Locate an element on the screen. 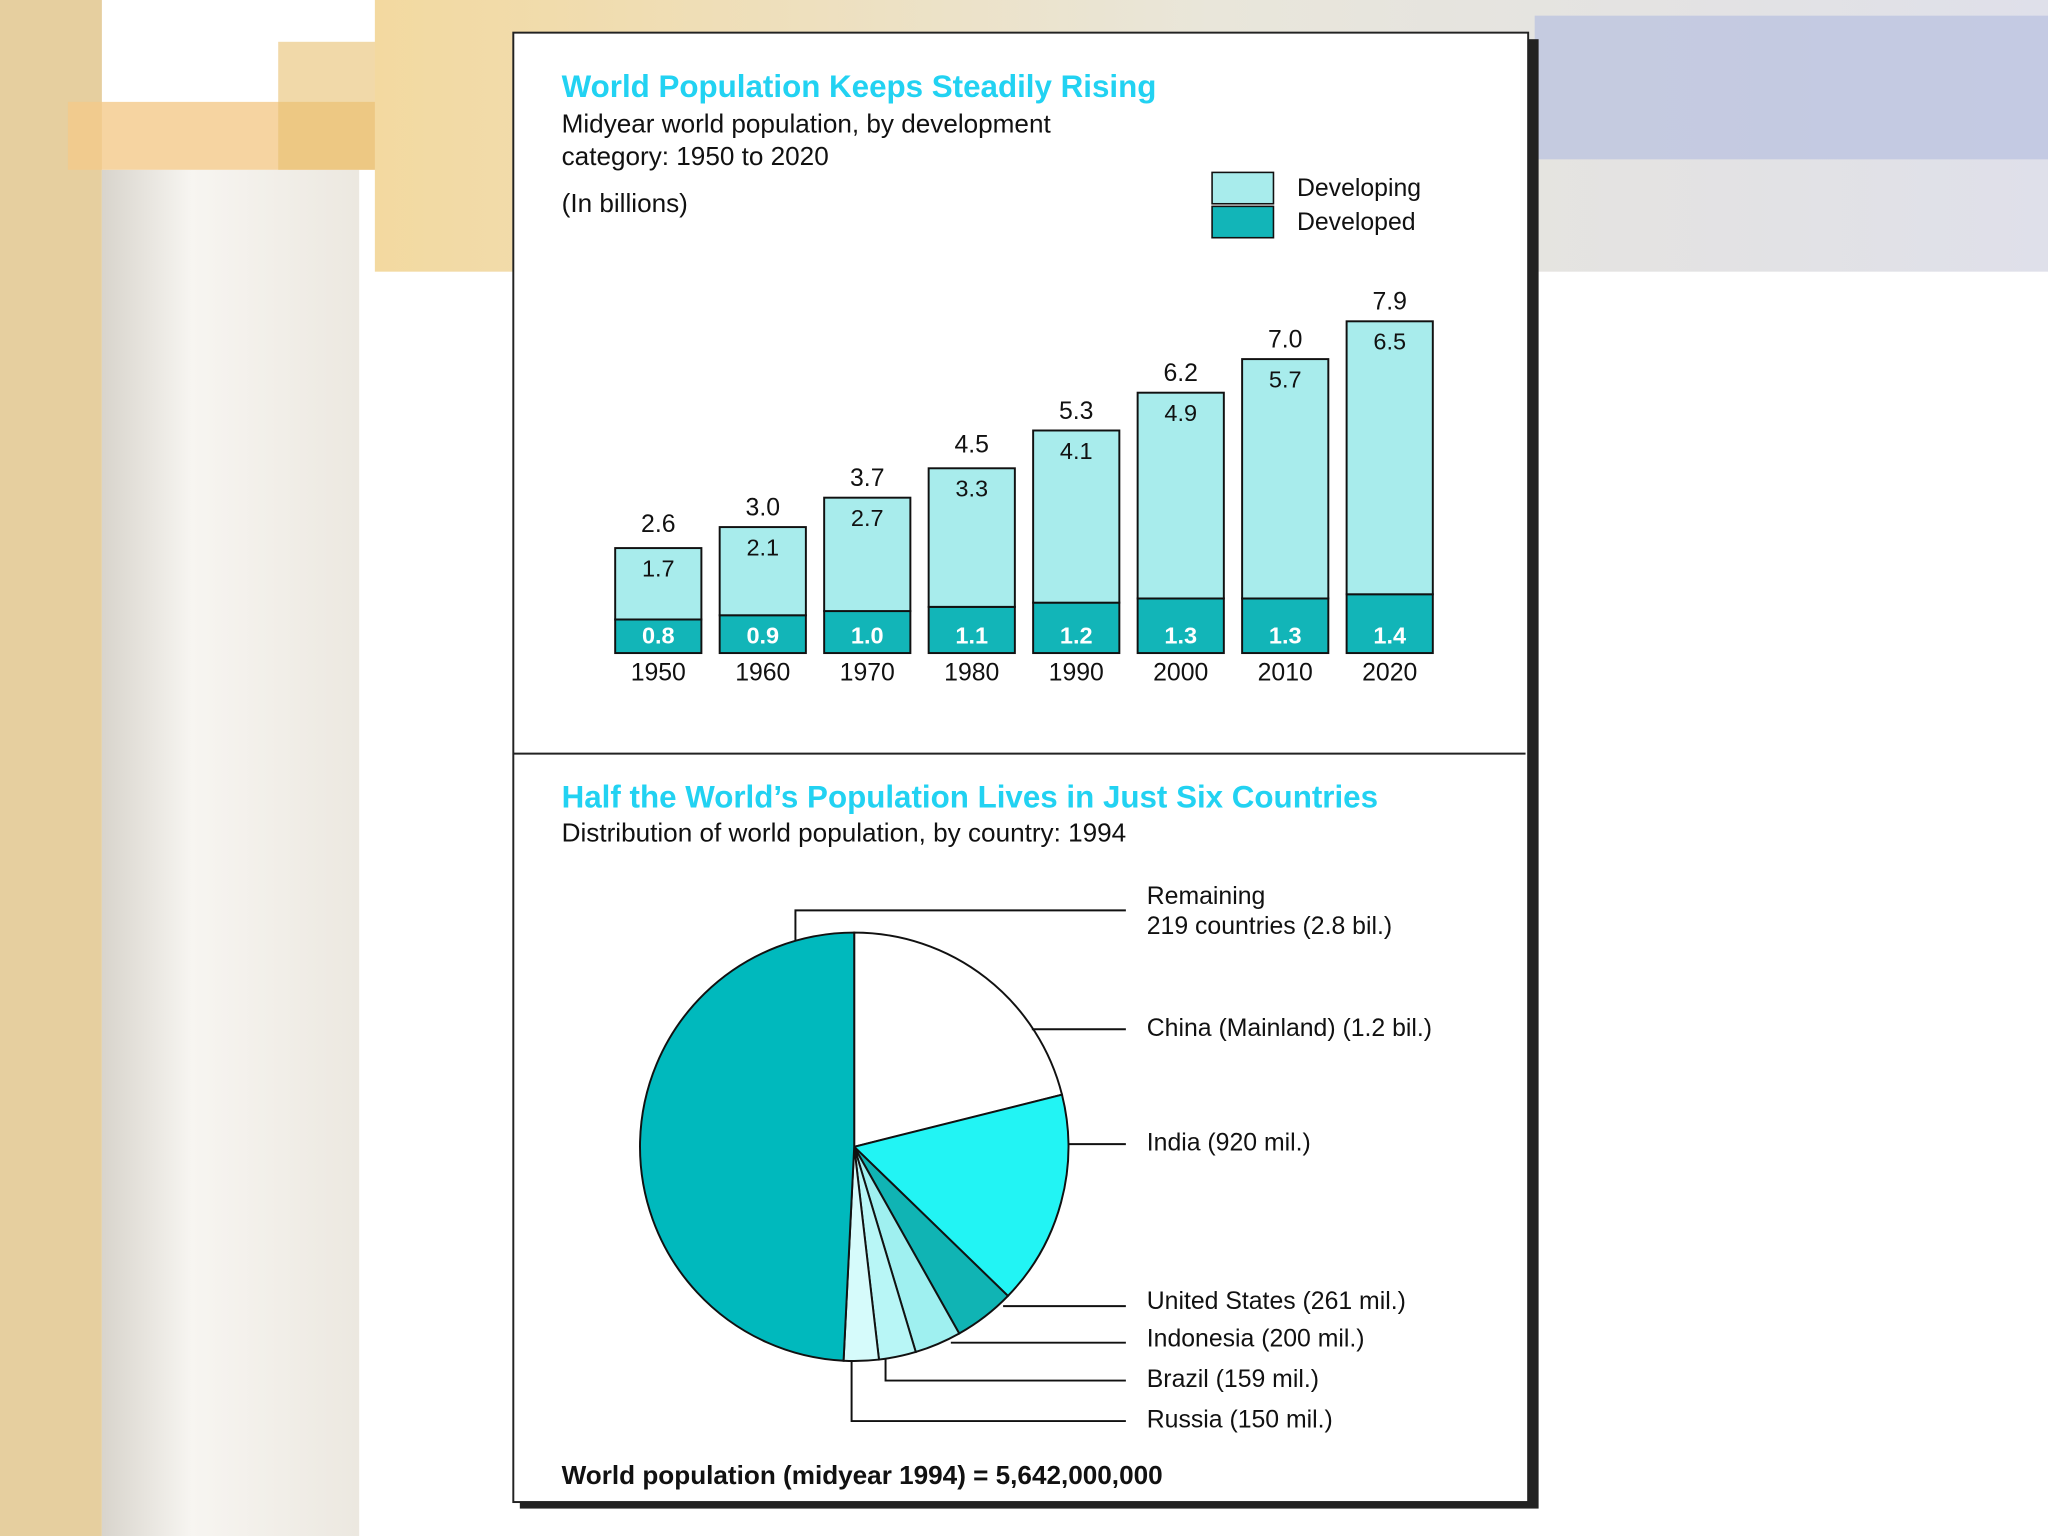 The image size is (2048, 1536). slice-label: 219 countries (2.8 bil.) is located at coordinates (1269, 926).